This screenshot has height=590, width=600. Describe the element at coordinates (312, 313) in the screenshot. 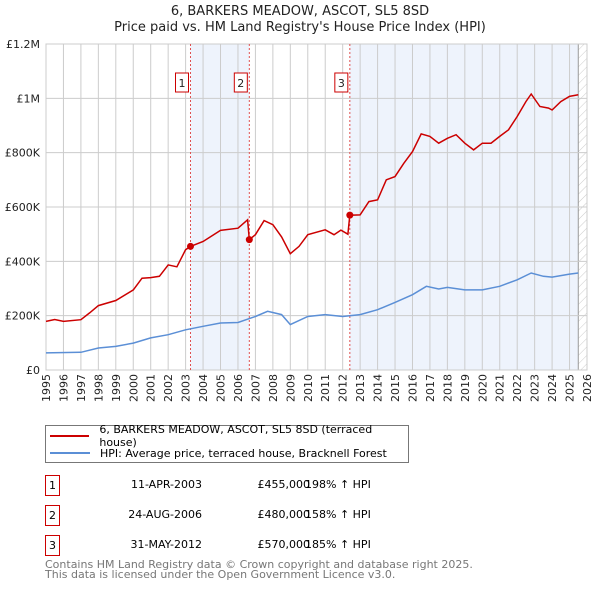

I see `series-line` at that location.